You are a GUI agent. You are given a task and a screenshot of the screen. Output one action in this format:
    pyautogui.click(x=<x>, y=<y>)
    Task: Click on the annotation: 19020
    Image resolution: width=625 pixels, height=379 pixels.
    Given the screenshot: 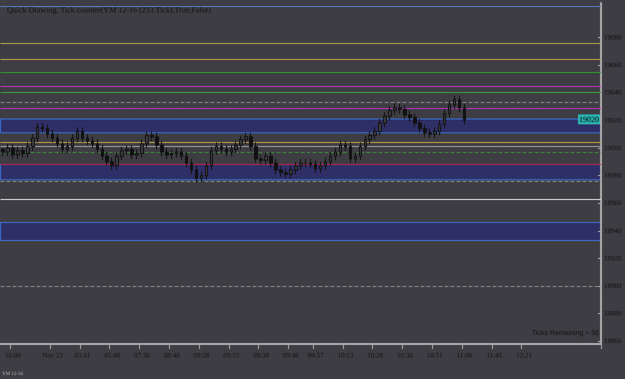 What is the action you would take?
    pyautogui.click(x=589, y=119)
    